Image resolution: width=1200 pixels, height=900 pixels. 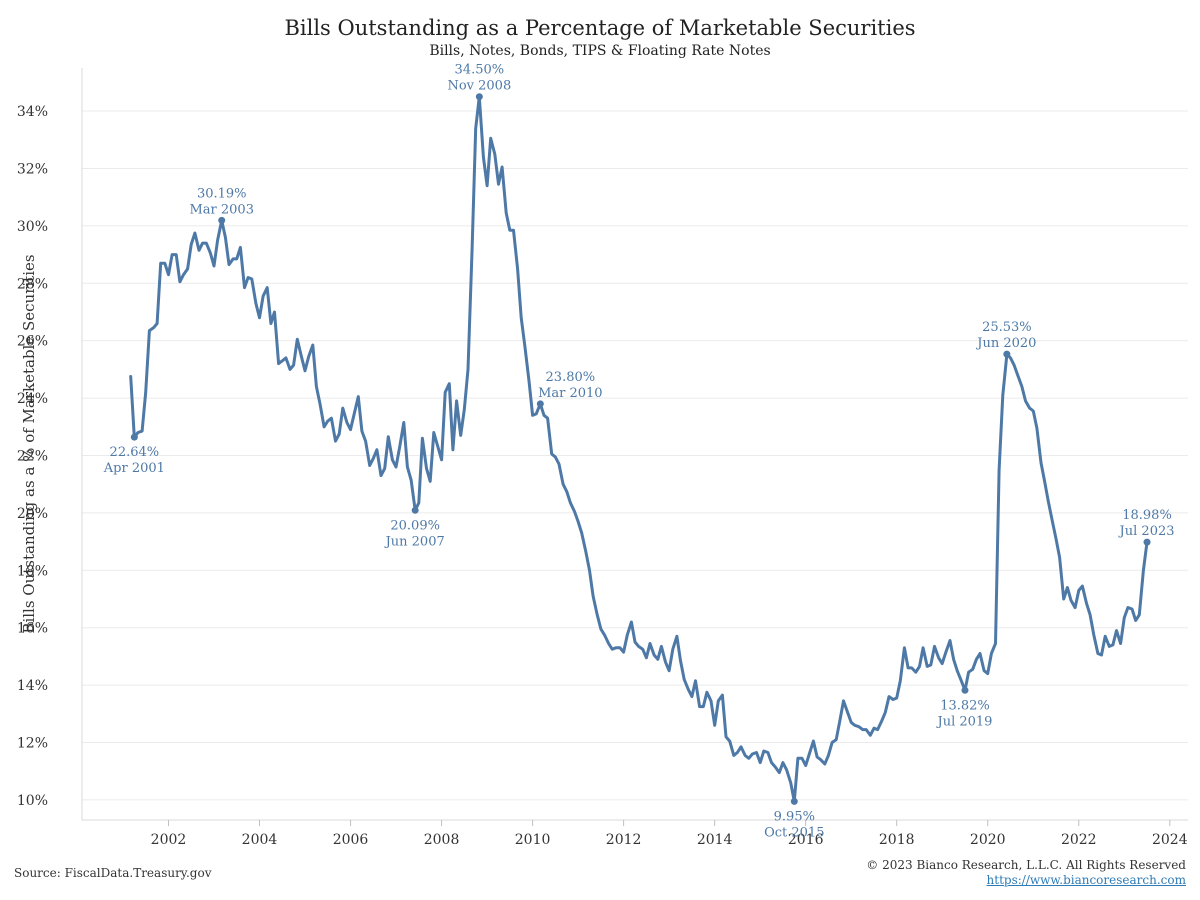 What do you see at coordinates (806, 840) in the screenshot?
I see `x-tick-label: 2016` at bounding box center [806, 840].